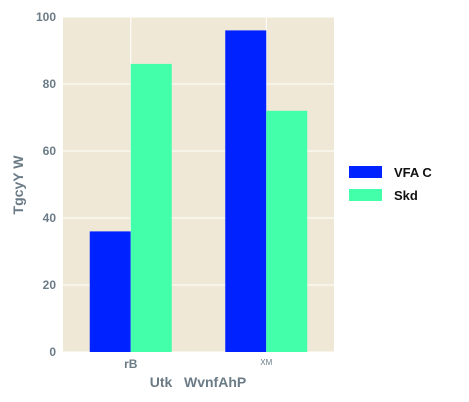 Image resolution: width=469 pixels, height=402 pixels. What do you see at coordinates (50, 84) in the screenshot?
I see `y-tick-label: 80` at bounding box center [50, 84].